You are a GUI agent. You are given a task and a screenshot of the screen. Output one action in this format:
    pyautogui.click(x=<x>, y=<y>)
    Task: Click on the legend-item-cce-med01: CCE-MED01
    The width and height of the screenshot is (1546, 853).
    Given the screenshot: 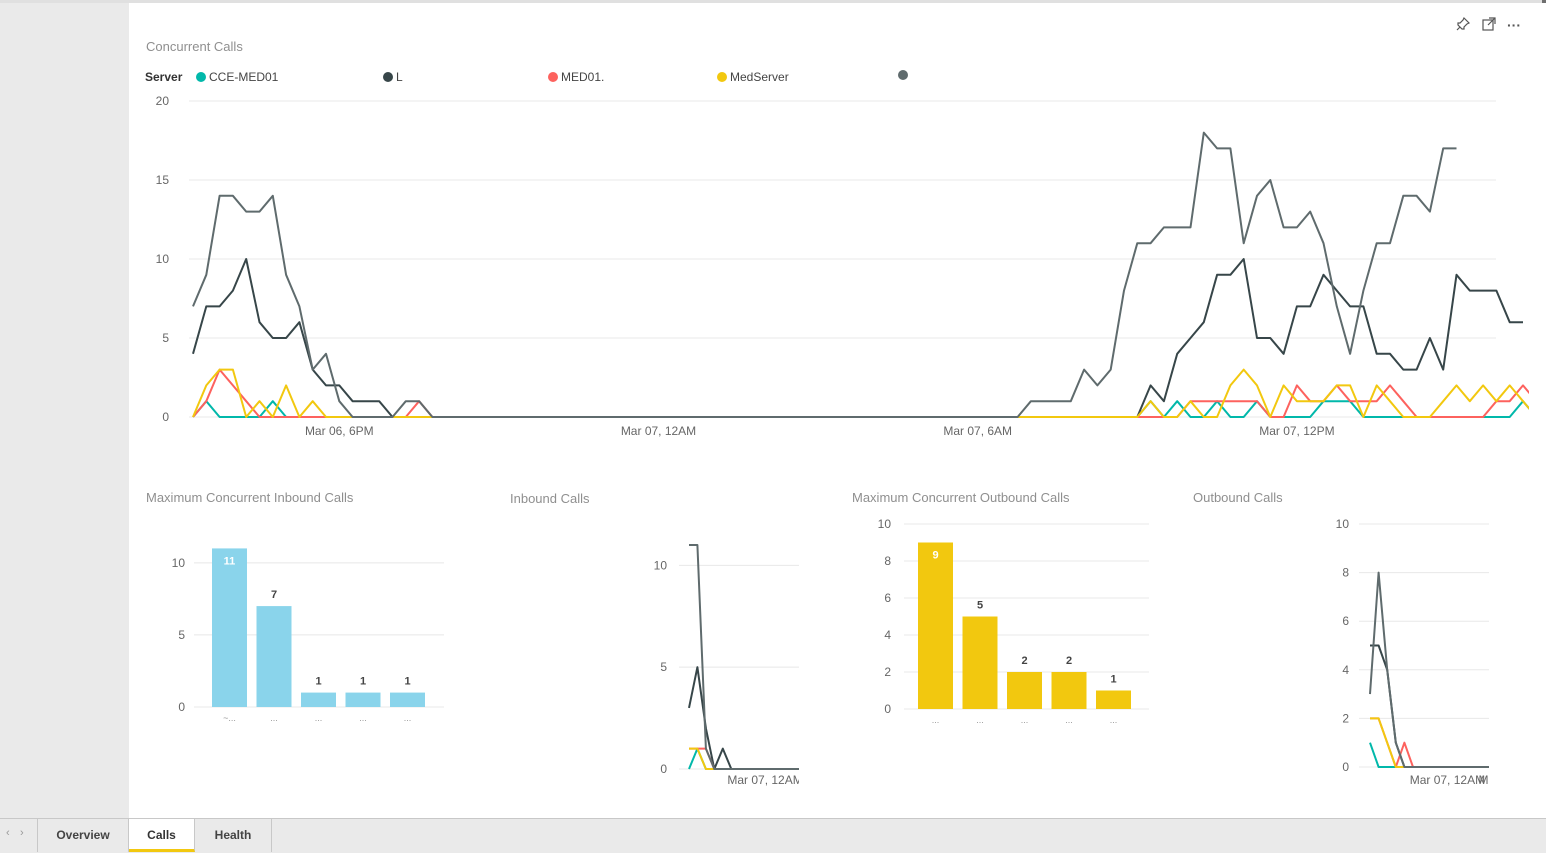 What is the action you would take?
    pyautogui.click(x=237, y=77)
    